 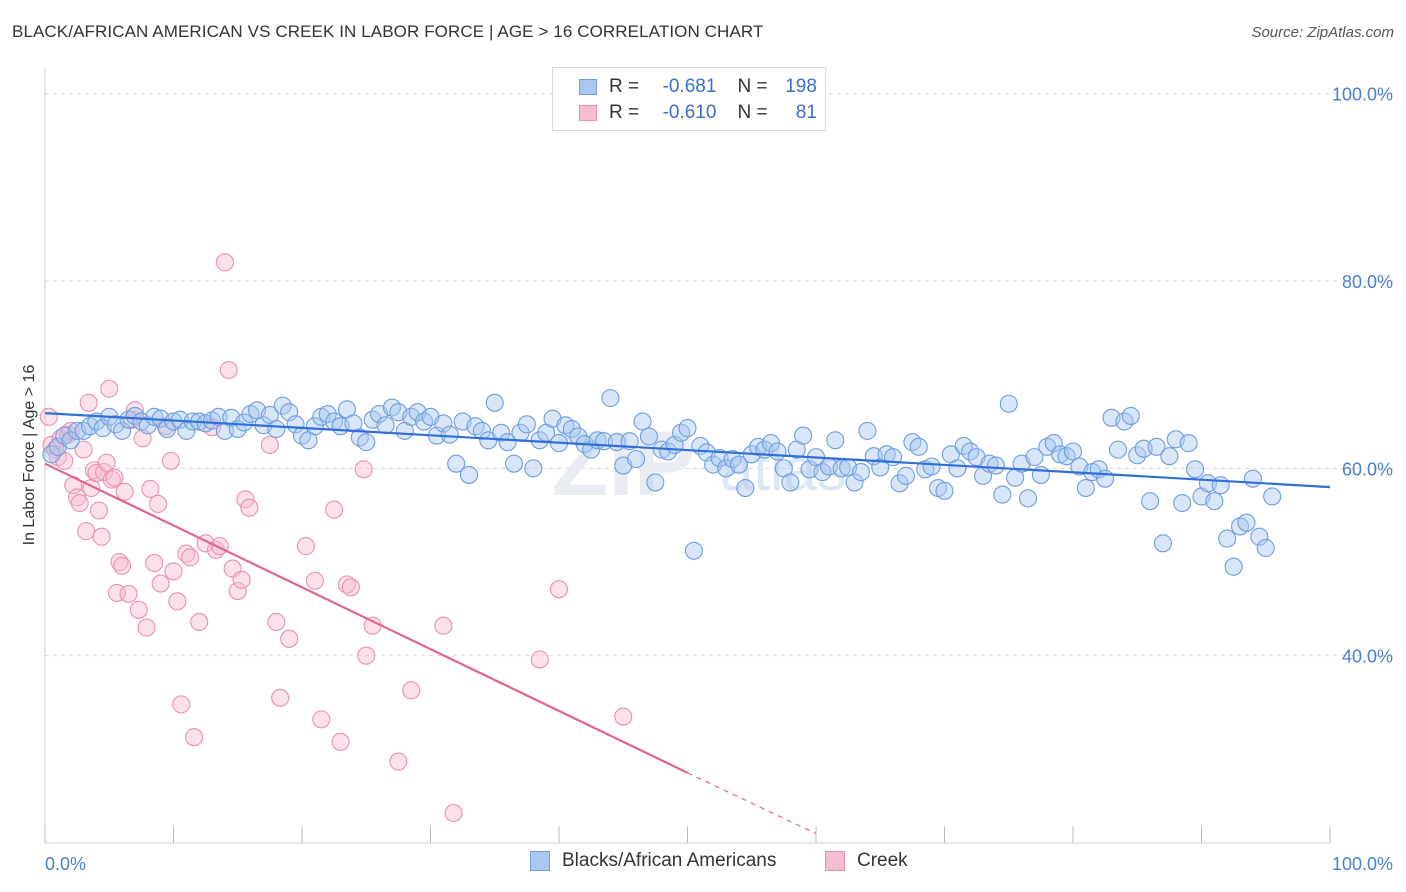 I want to click on legend-r-value: -0.610, so click(x=689, y=112).